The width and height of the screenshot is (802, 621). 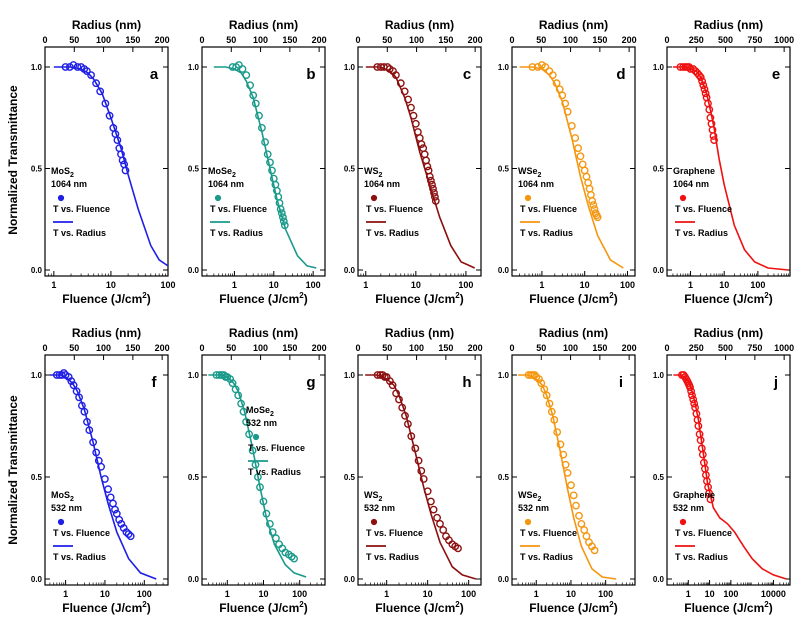 What do you see at coordinates (374, 522) in the screenshot?
I see `panel-h-legend-point-marker` at bounding box center [374, 522].